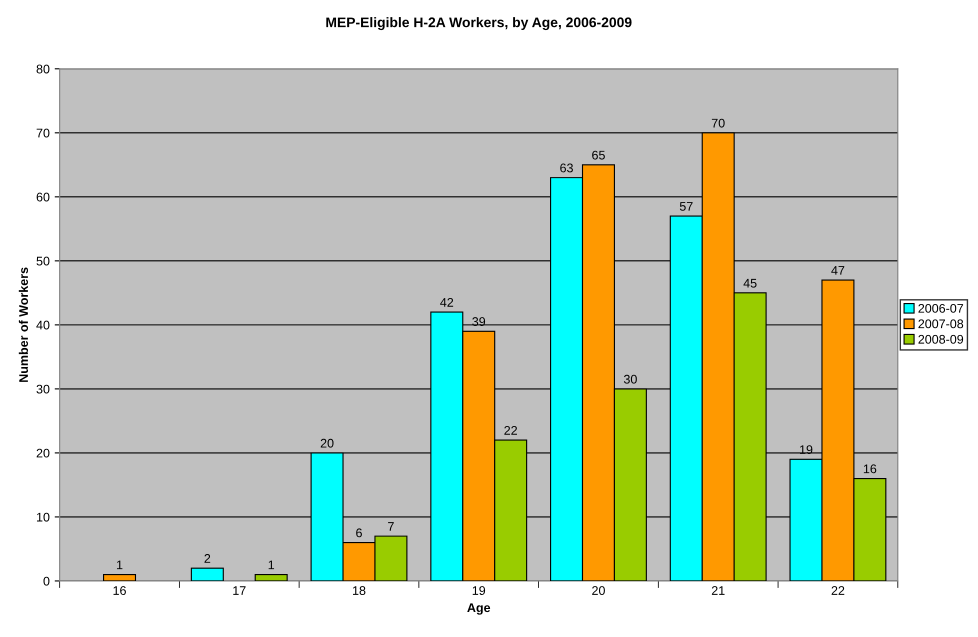 The height and width of the screenshot is (637, 978). I want to click on legend-label: 2008-09, so click(941, 339).